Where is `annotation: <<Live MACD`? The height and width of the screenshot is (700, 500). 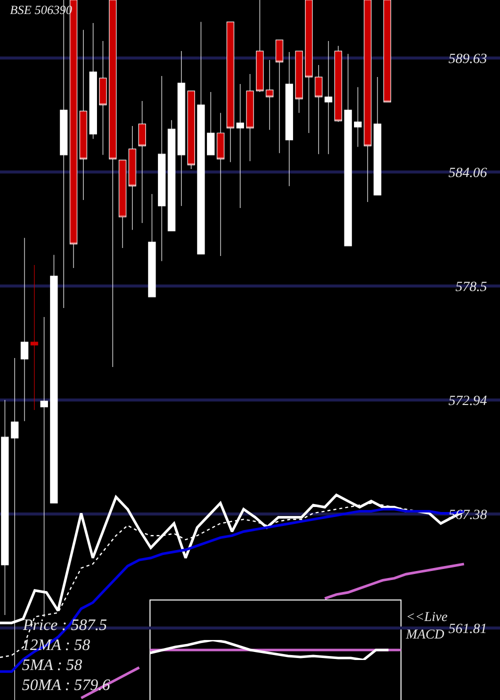 annotation: <<Live MACD is located at coordinates (426, 625).